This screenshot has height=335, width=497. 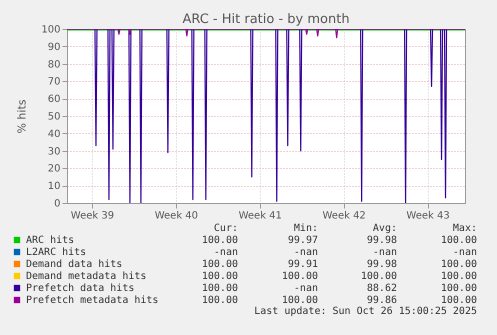 What do you see at coordinates (54, 169) in the screenshot?
I see `y-tick-label: 20` at bounding box center [54, 169].